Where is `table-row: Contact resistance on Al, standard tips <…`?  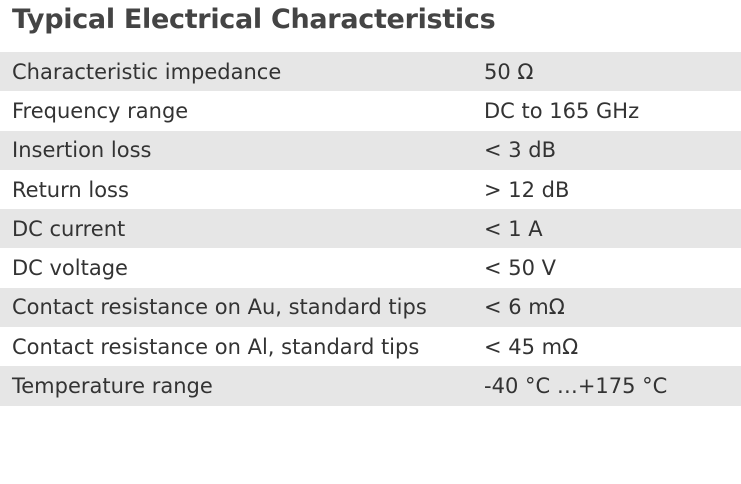
table-row: Contact resistance on Al, standard tips <… is located at coordinates (370, 346).